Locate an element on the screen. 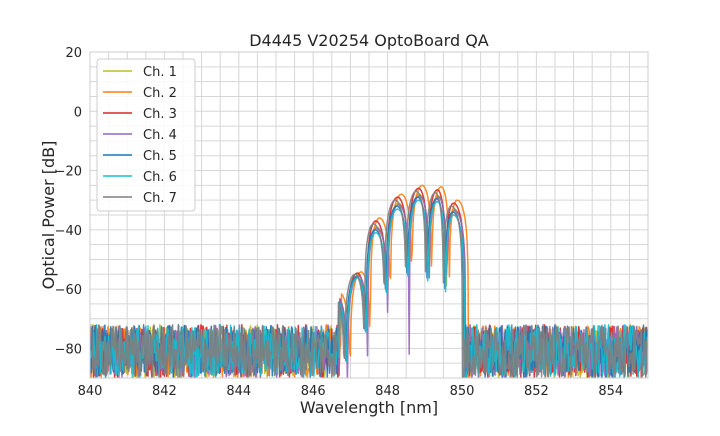 The image size is (720, 436). y-tick-label: −60 is located at coordinates (68, 290).